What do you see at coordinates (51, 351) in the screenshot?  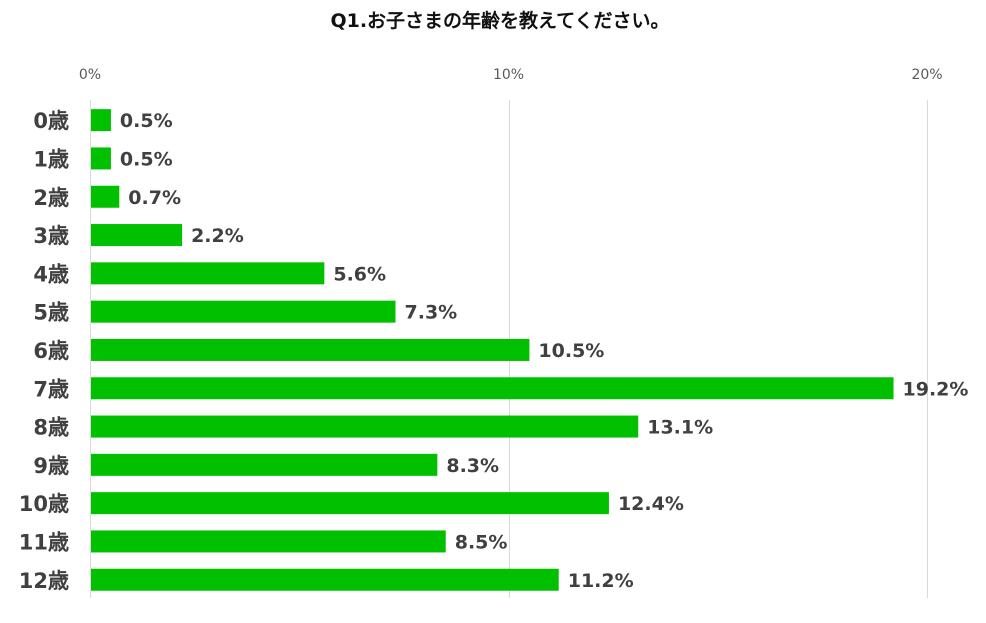 I see `category-label: 6歳` at bounding box center [51, 351].